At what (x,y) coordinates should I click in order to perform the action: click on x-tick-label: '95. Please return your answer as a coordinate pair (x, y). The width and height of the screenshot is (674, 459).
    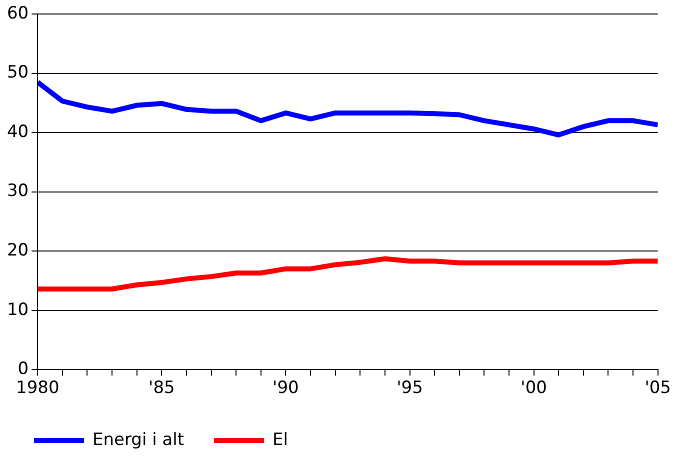
    Looking at the image, I should click on (409, 388).